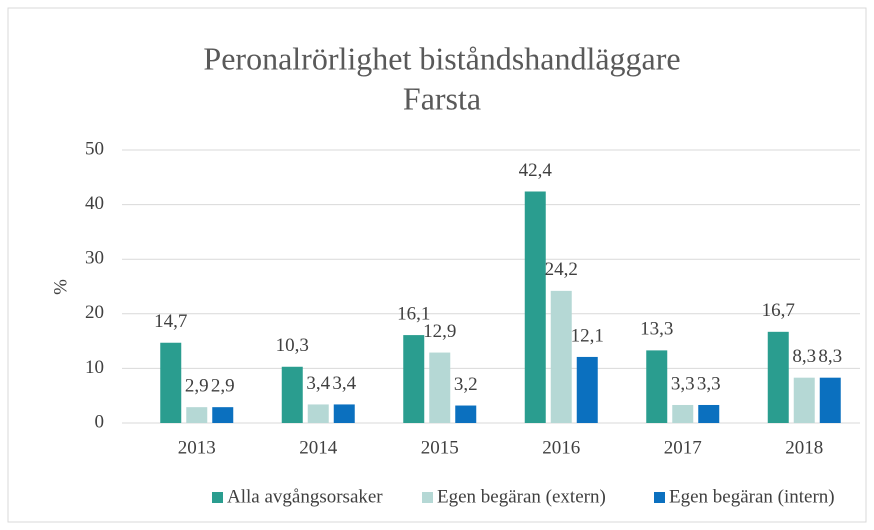  What do you see at coordinates (292, 345) in the screenshot?
I see `data-label: 10,3` at bounding box center [292, 345].